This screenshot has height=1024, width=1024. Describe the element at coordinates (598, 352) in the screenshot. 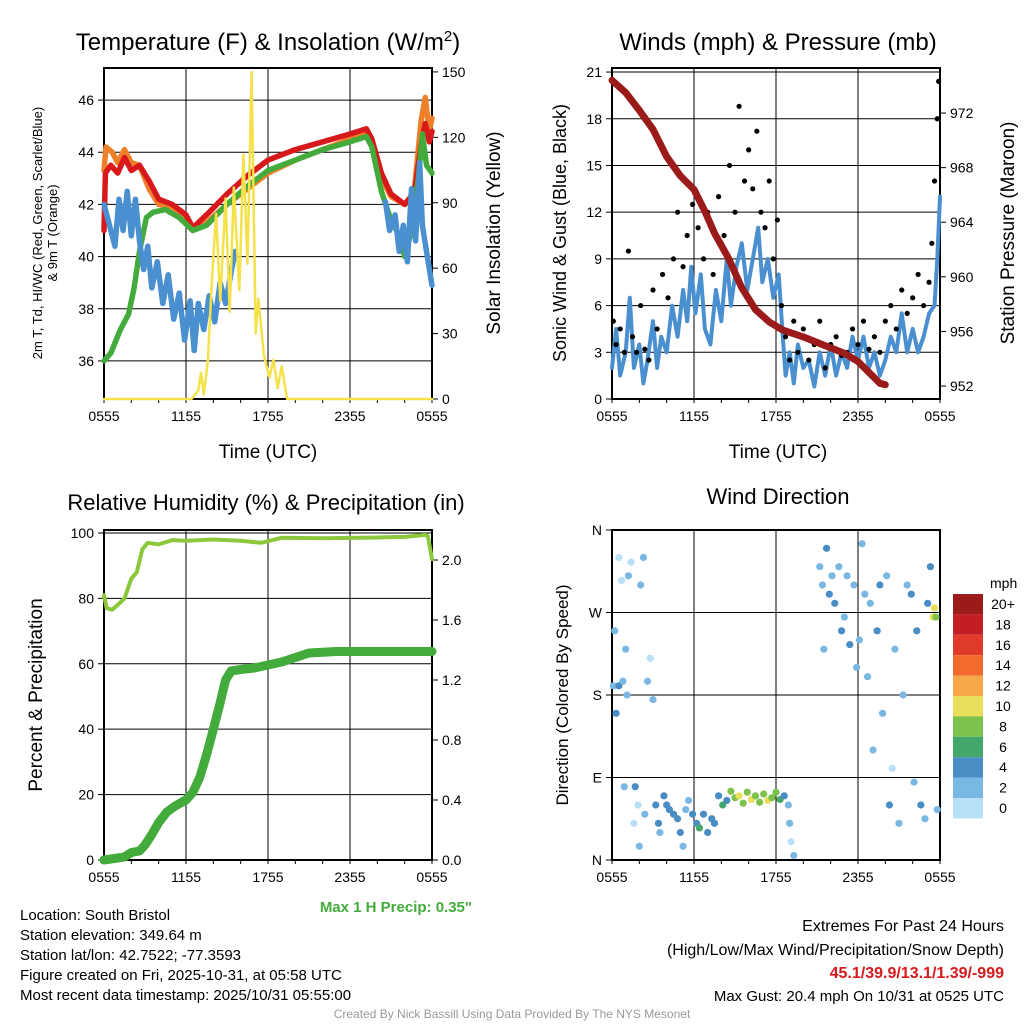

I see `y-tick-label: 3` at that location.